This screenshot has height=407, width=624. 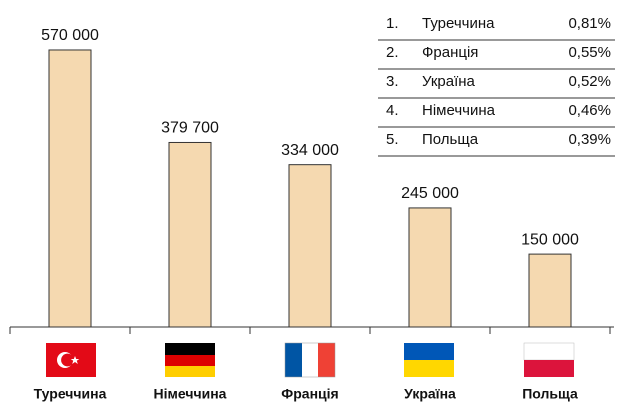 What do you see at coordinates (589, 110) in the screenshot?
I see `table-share: 0,46%` at bounding box center [589, 110].